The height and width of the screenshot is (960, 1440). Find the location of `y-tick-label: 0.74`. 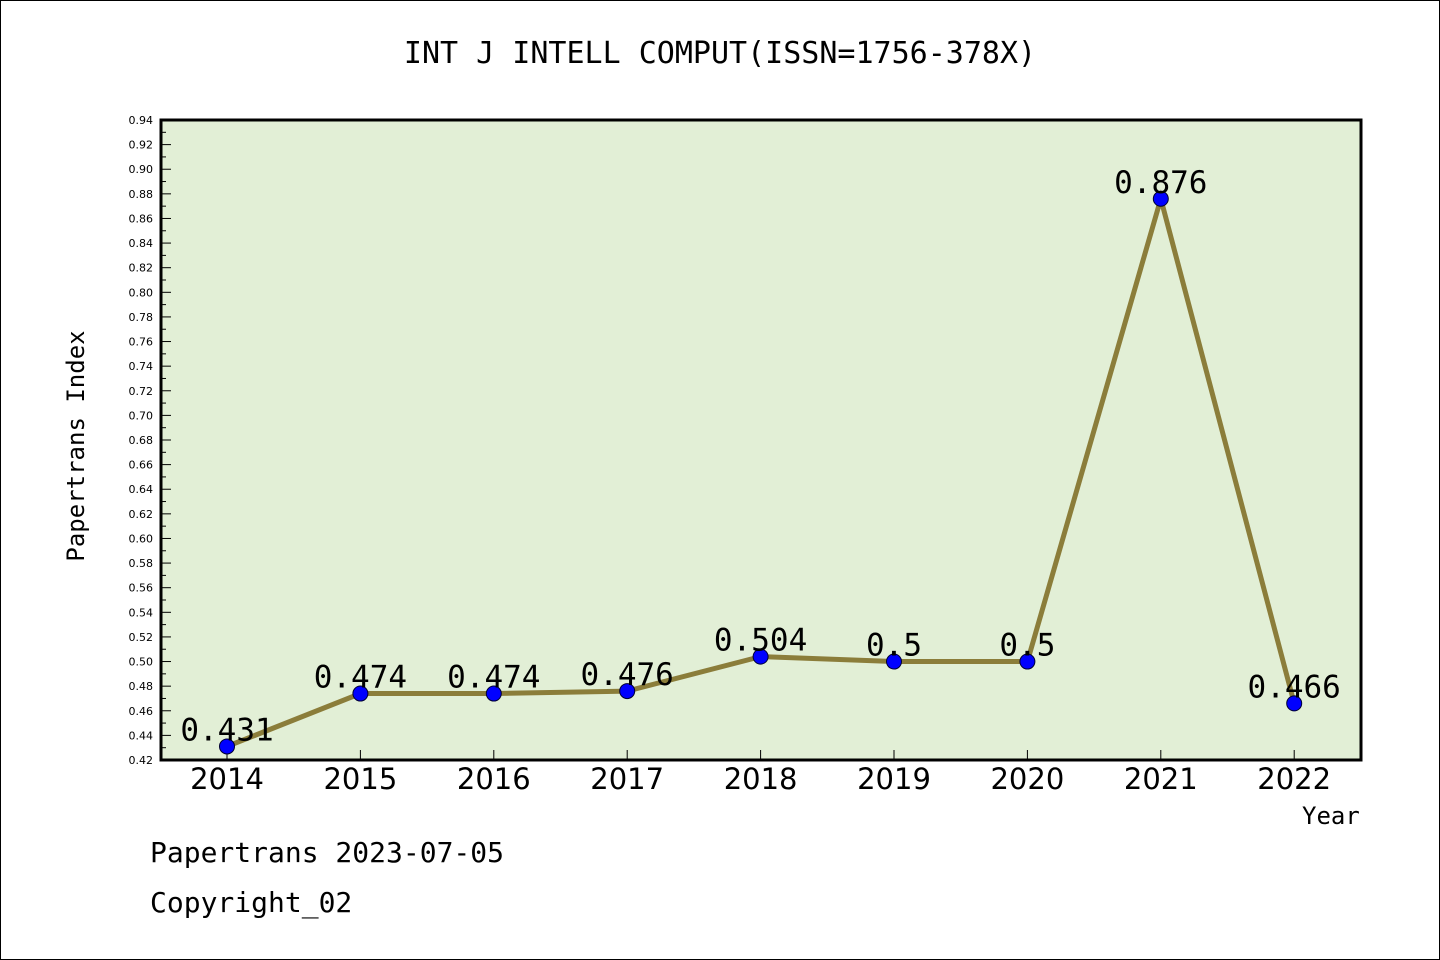

y-tick-label: 0.74 is located at coordinates (141, 366).